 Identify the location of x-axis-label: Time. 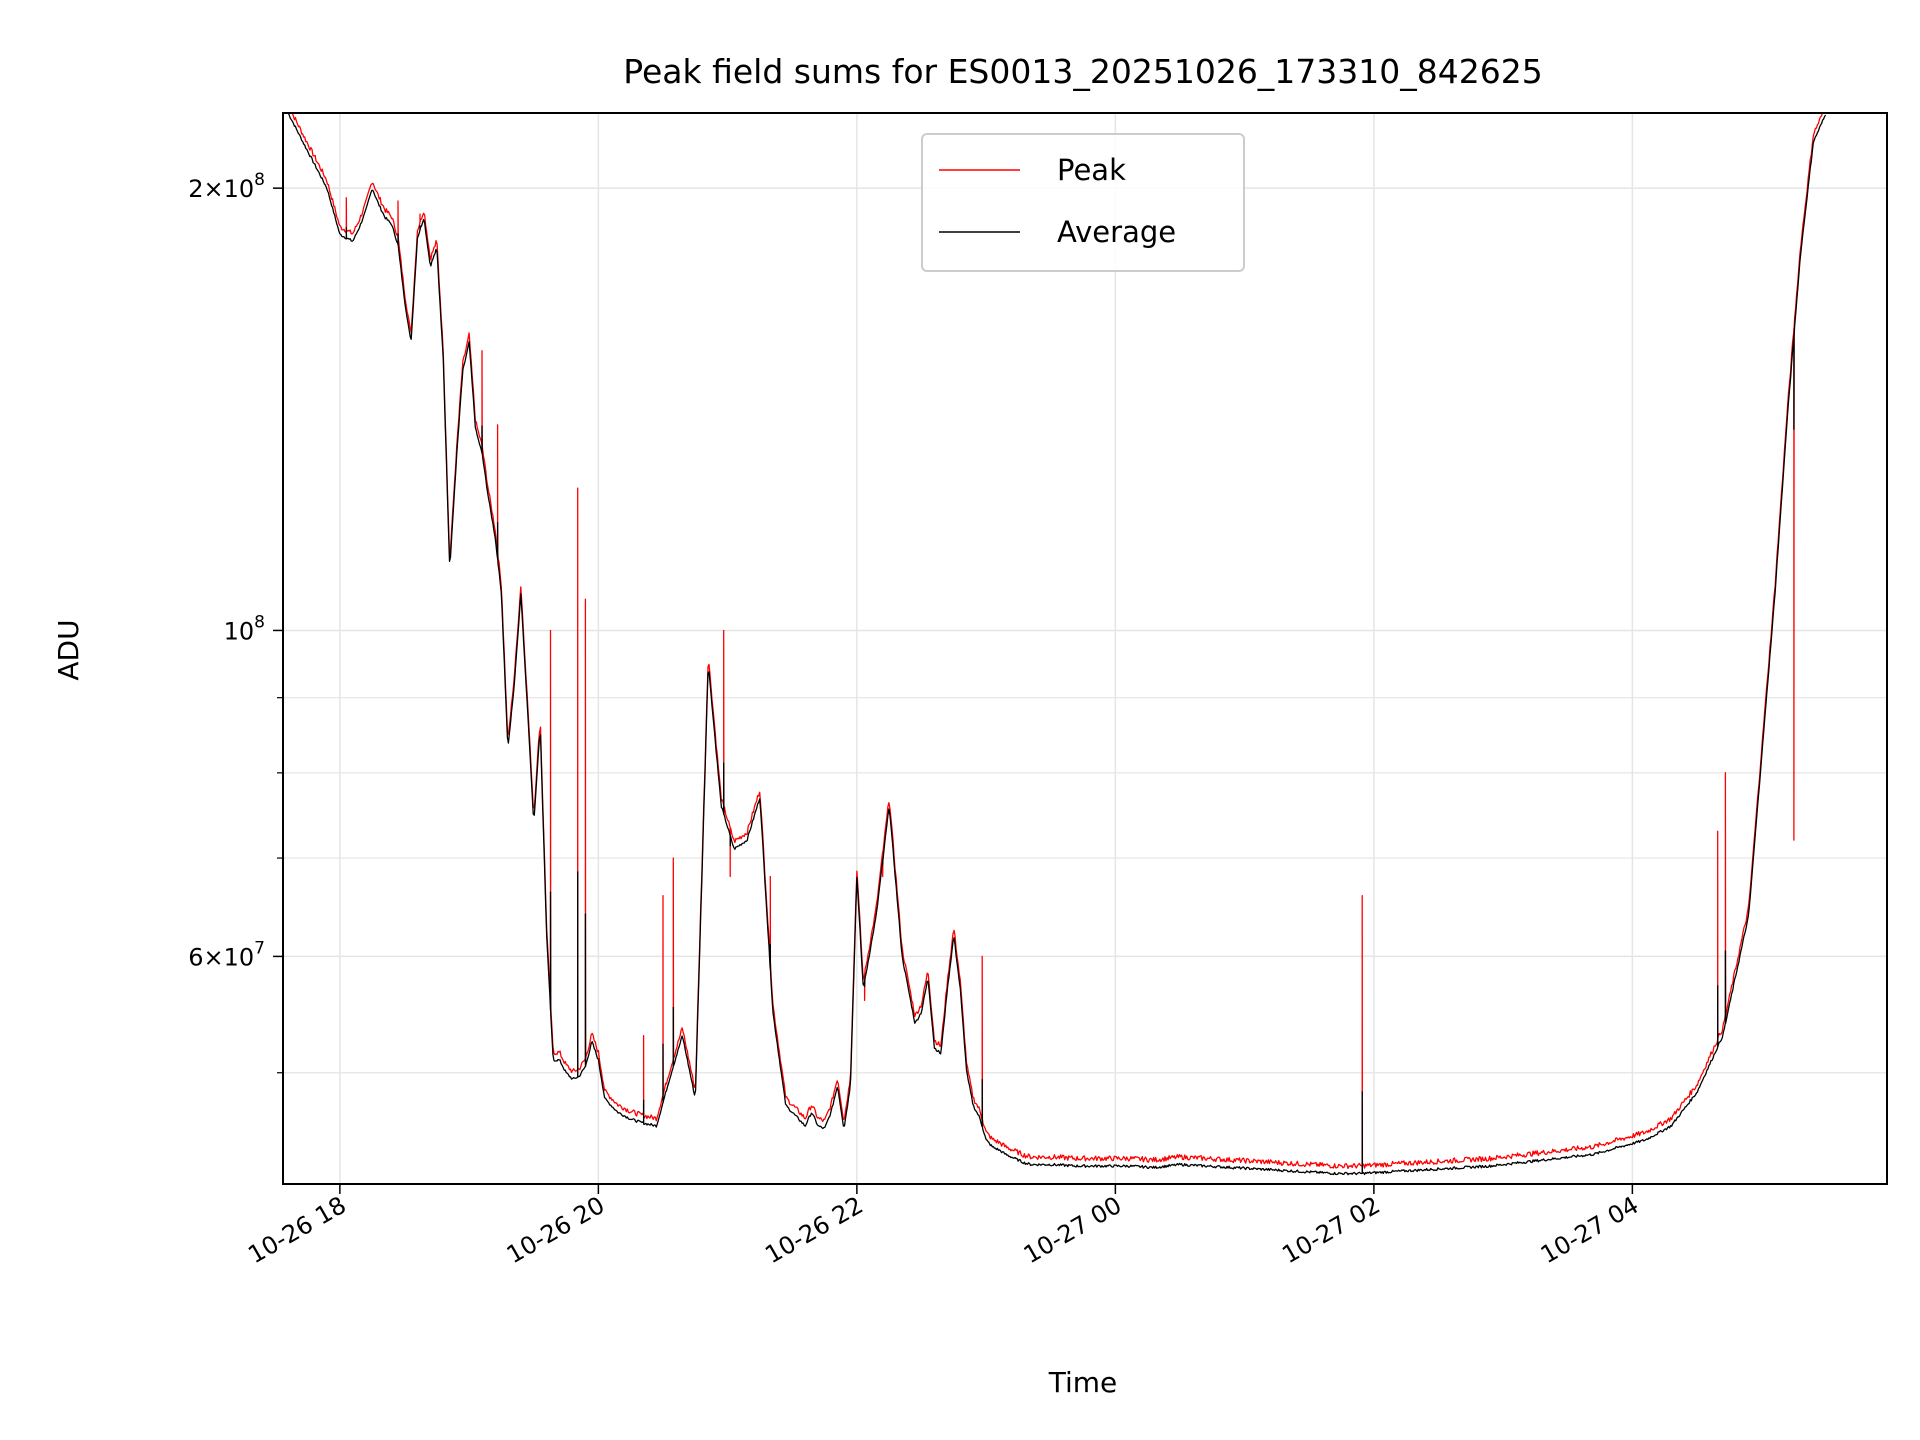
(1083, 1382).